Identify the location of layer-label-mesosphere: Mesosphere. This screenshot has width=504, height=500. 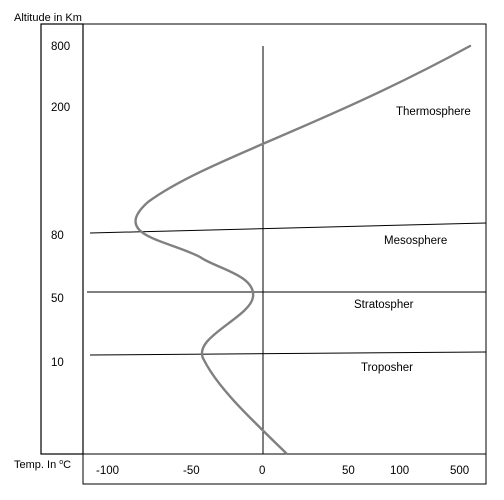
(415, 241).